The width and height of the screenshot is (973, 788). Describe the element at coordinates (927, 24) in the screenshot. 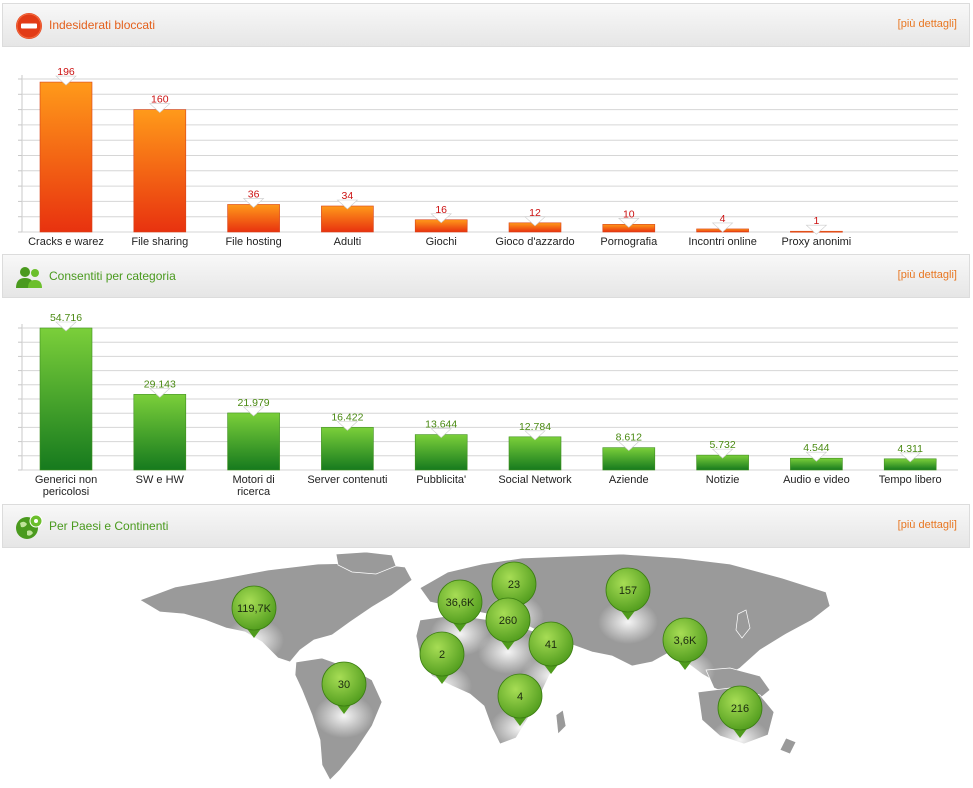

I see `blocked-details-link: [più dettagli]` at that location.